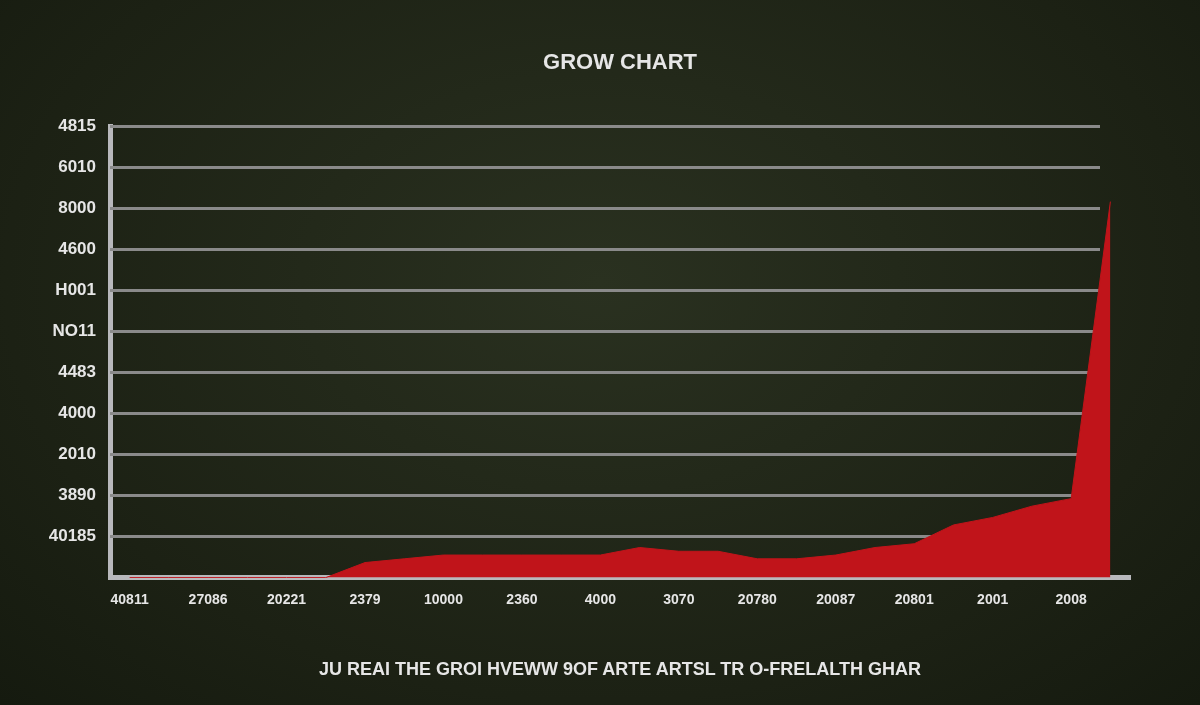 This screenshot has height=705, width=1200. I want to click on x-tick-label: 27086, so click(208, 598).